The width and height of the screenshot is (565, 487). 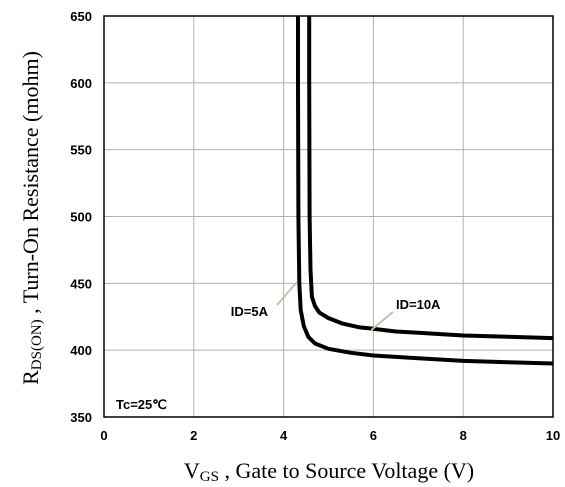 I want to click on y-tick-label: 600, so click(x=81, y=83).